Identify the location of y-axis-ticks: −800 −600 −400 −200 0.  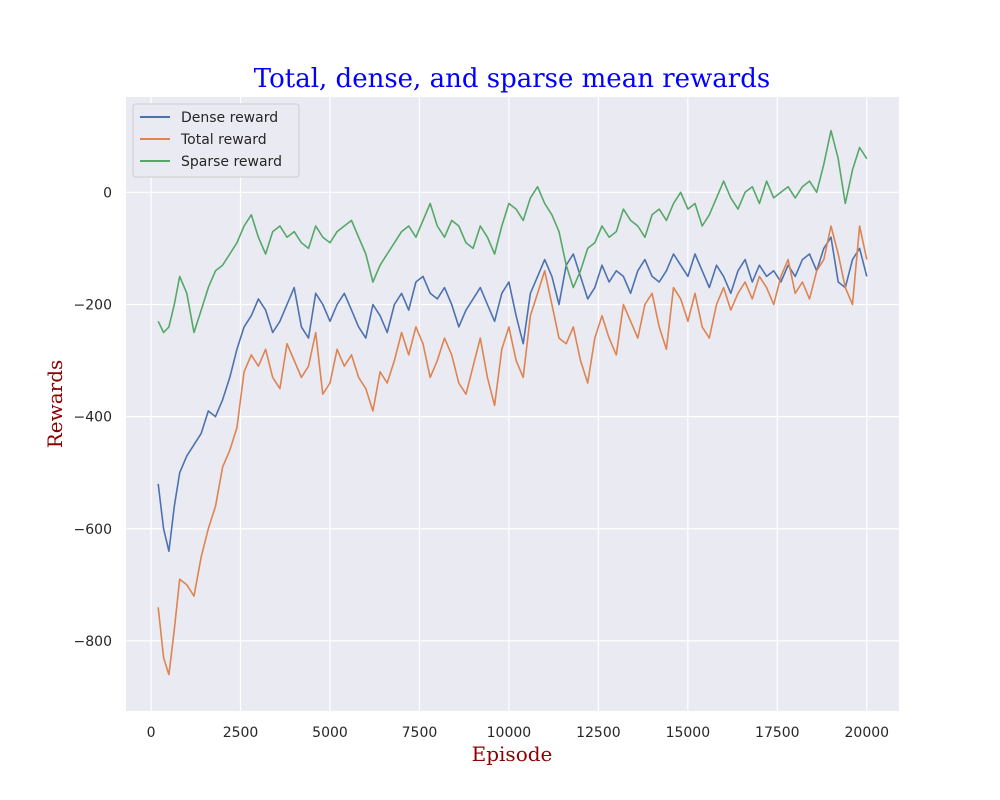
(93, 417).